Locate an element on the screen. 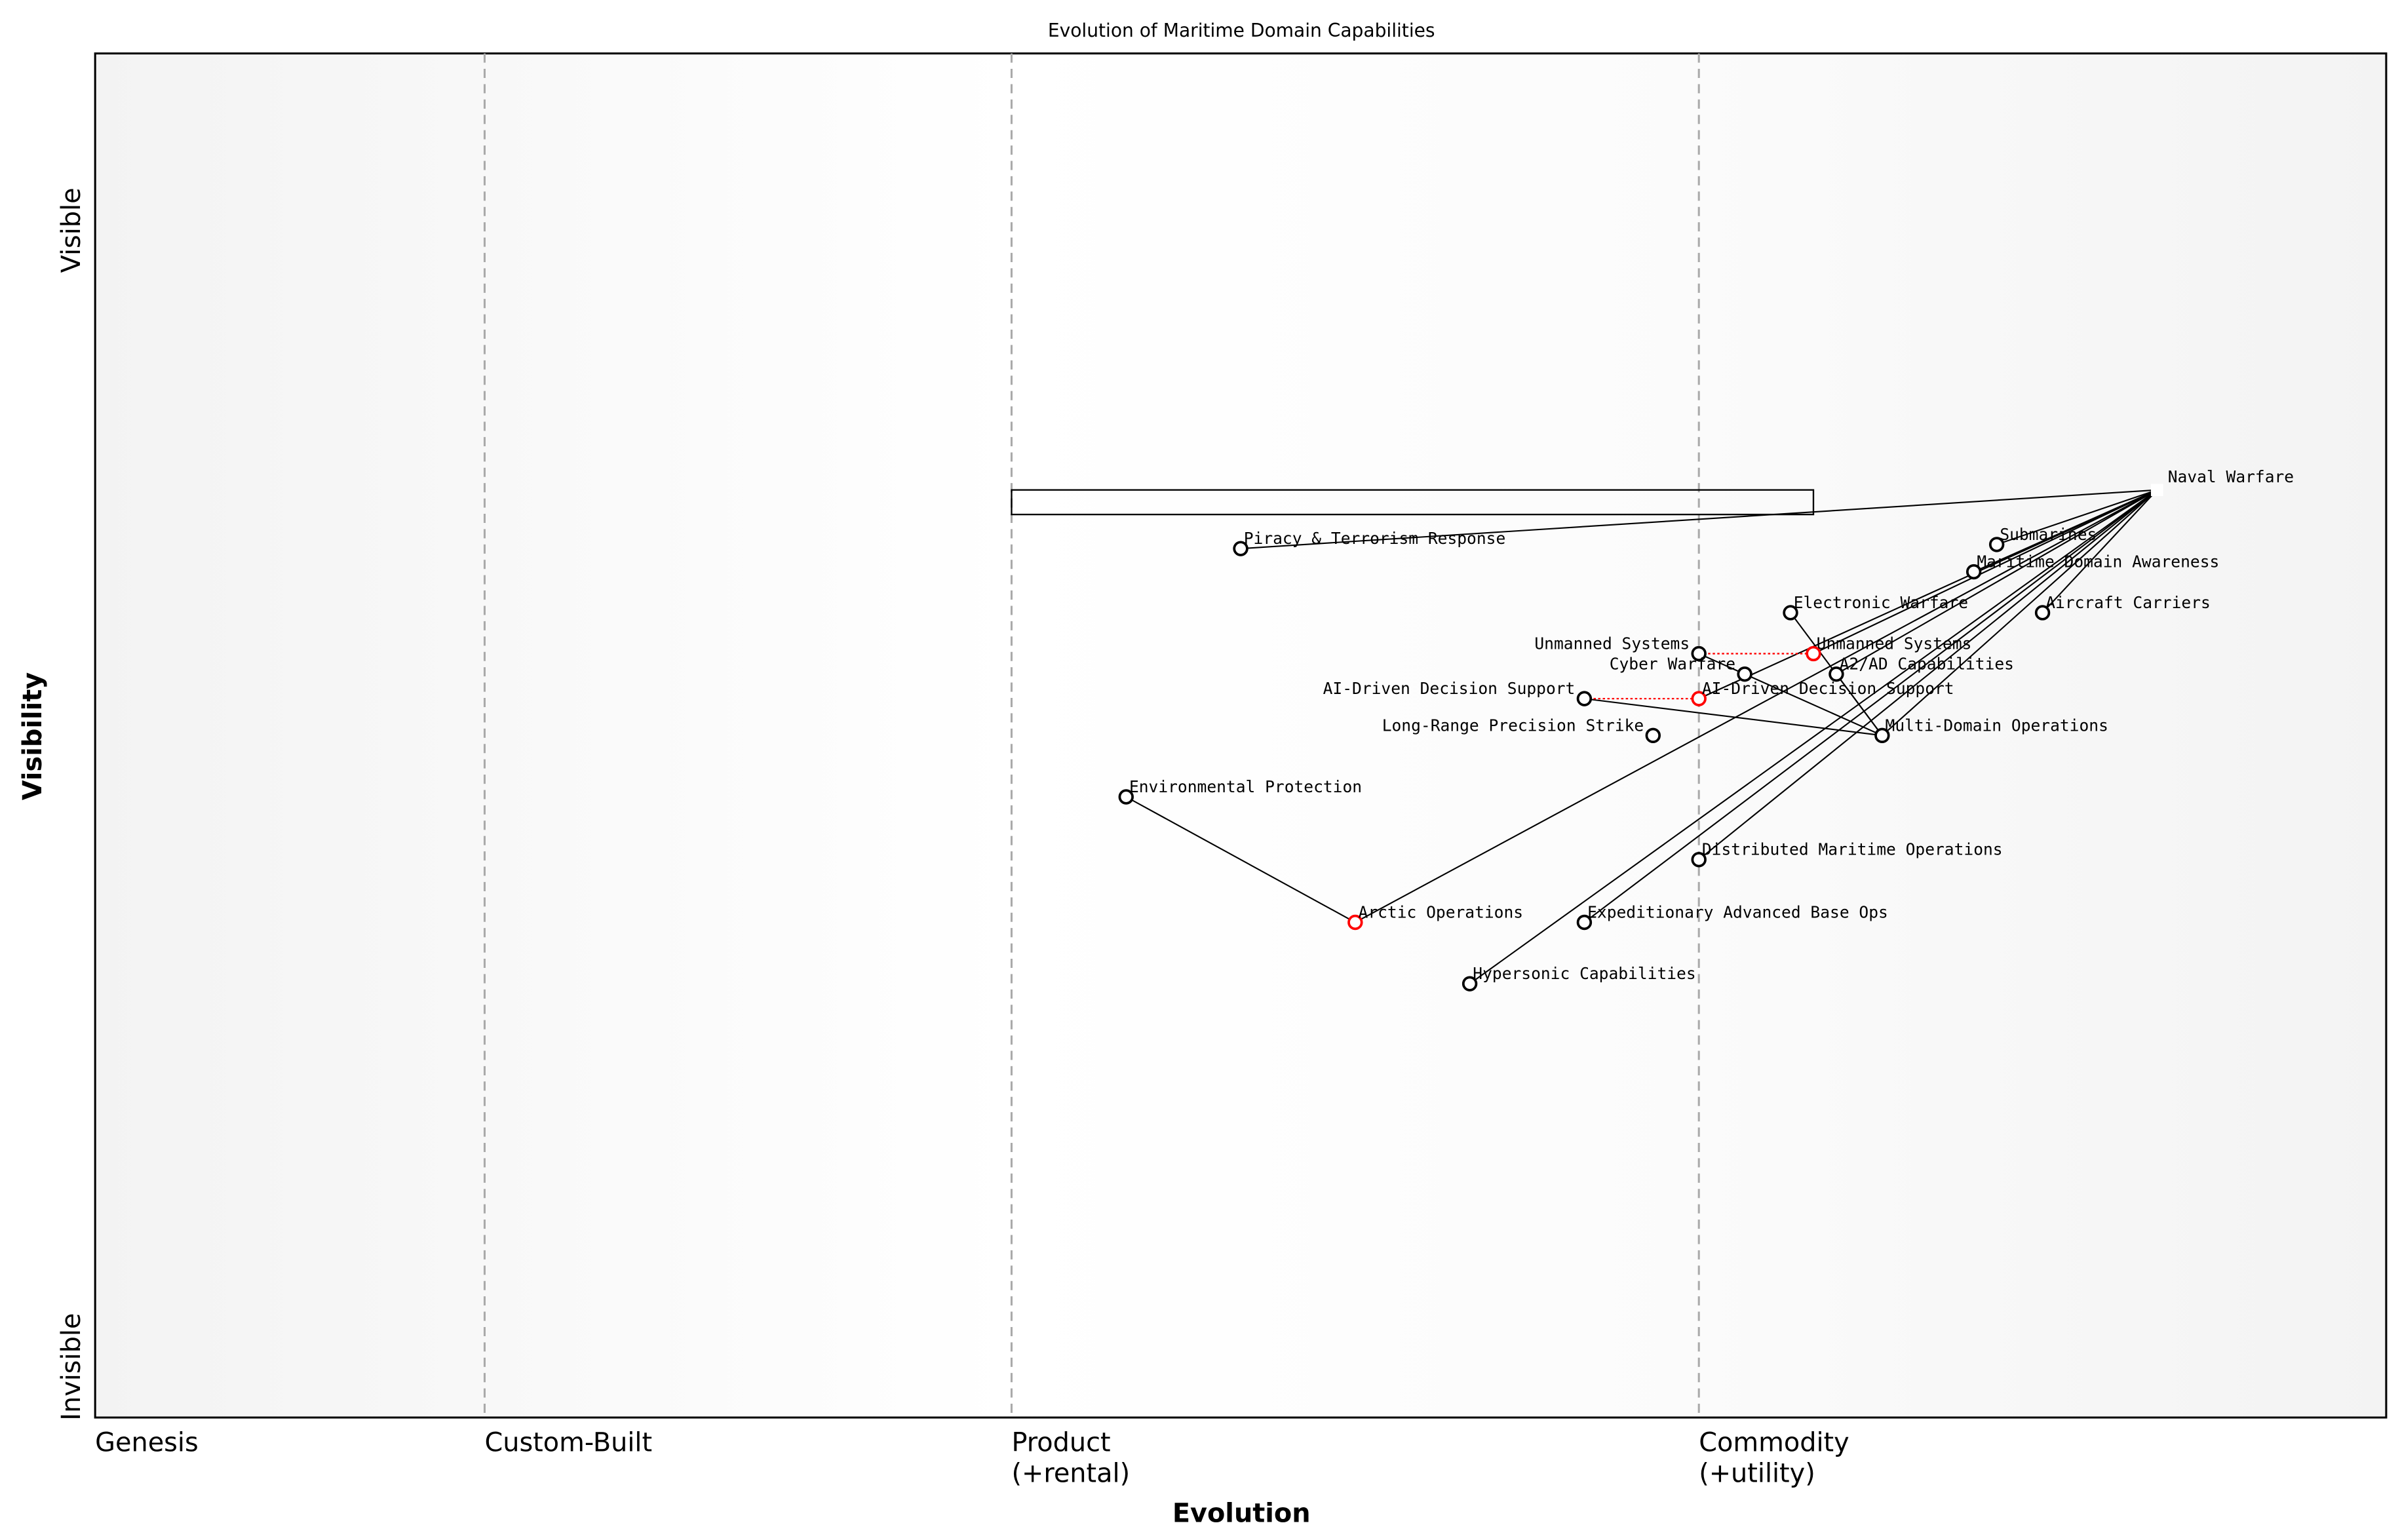 Image resolution: width=2400 pixels, height=1540 pixels. component-label: Piracy & Terrorism Response is located at coordinates (1375, 538).